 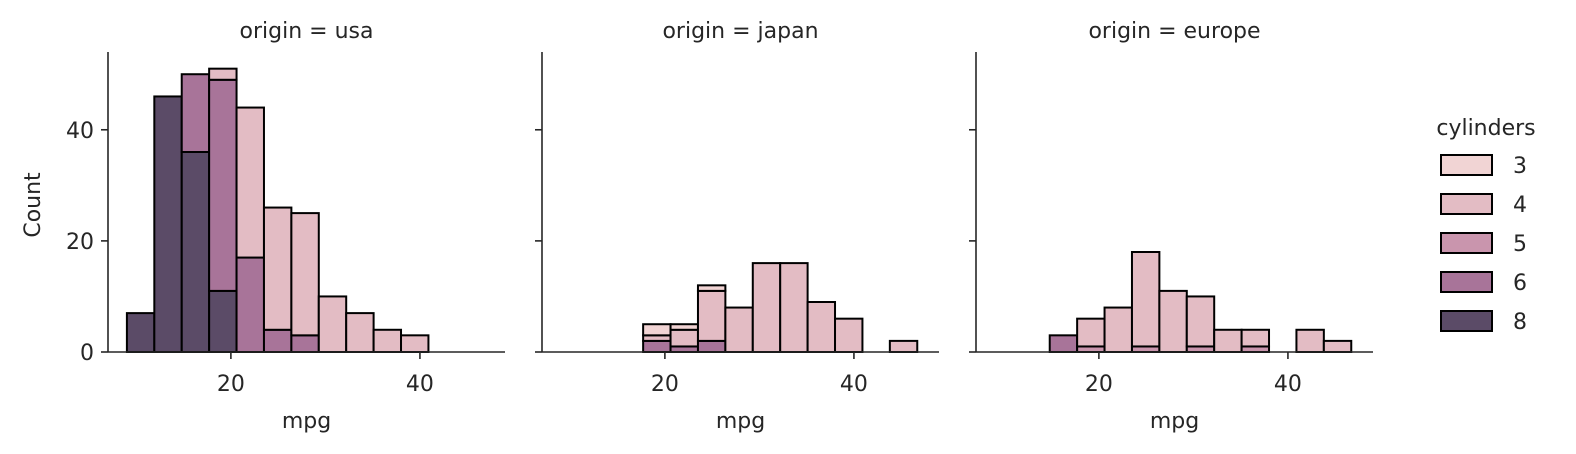 I want to click on y-axis-label: Count, so click(x=33, y=205).